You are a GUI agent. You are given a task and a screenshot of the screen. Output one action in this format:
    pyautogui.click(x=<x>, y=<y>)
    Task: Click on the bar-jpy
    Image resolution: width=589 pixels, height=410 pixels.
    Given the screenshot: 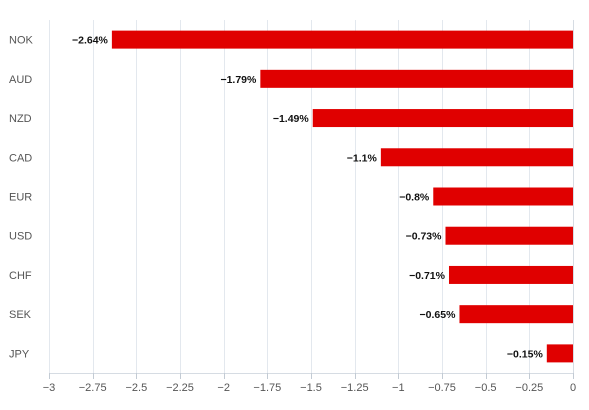 What is the action you would take?
    pyautogui.click(x=559, y=353)
    